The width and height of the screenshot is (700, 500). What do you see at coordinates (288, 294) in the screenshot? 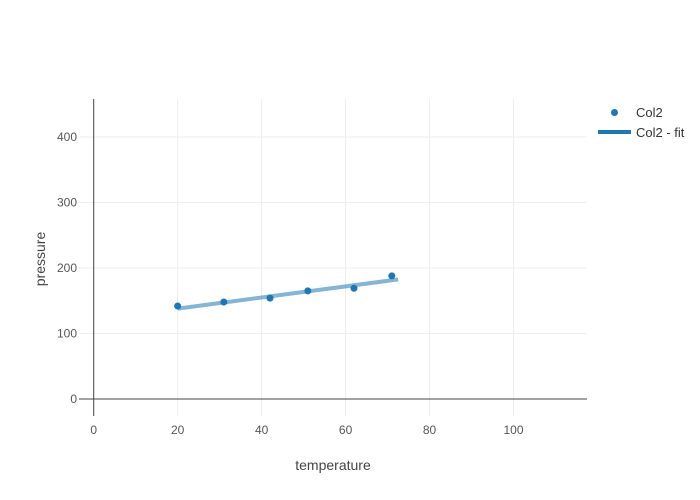
I see `fit-line` at bounding box center [288, 294].